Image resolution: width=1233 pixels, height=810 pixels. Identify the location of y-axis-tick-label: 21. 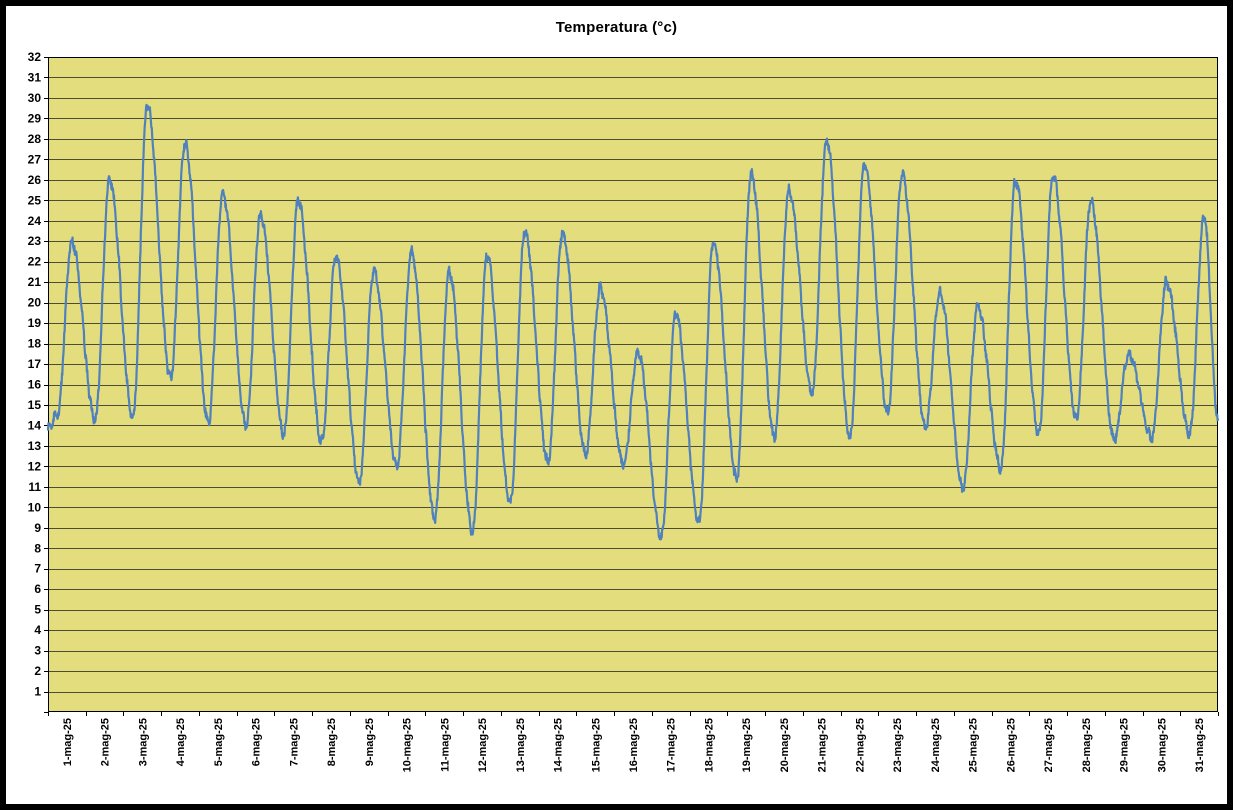
(35, 282).